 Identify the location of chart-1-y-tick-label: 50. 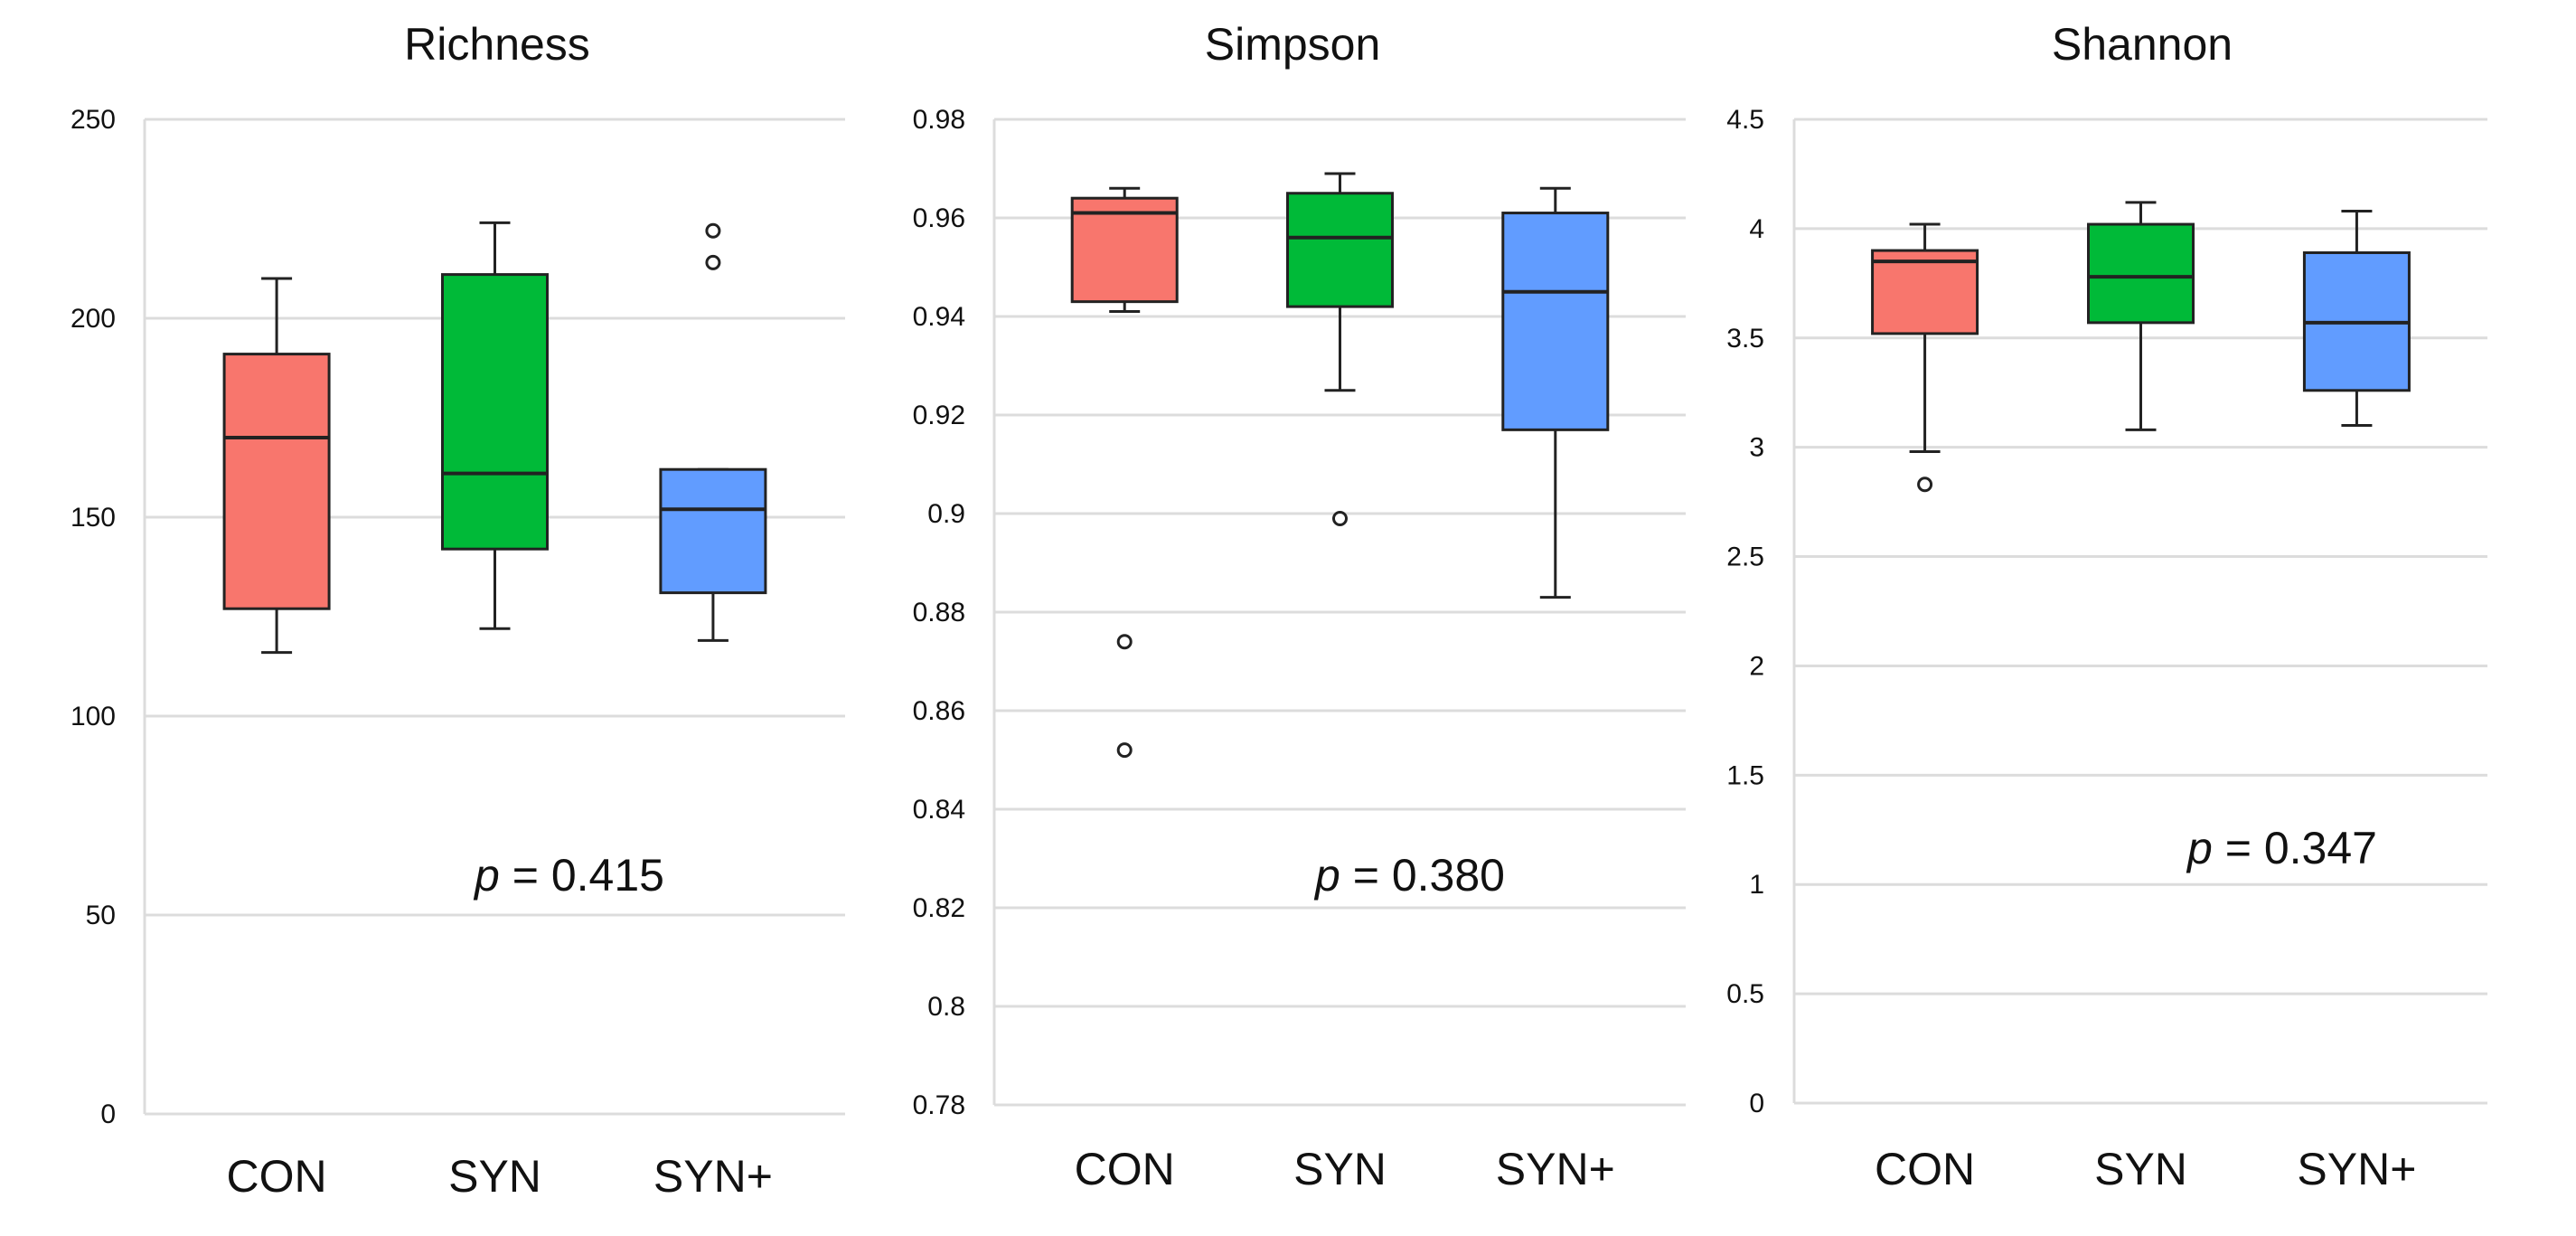
(101, 915).